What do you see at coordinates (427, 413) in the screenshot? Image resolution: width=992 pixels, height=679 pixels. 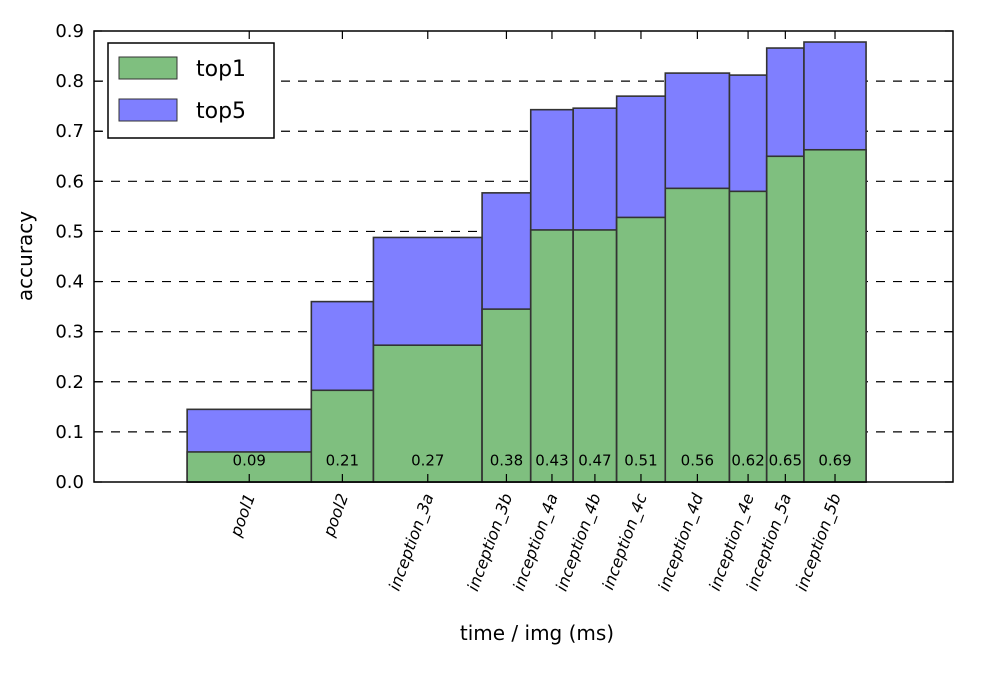 I see `bar-top1-inception_3a` at bounding box center [427, 413].